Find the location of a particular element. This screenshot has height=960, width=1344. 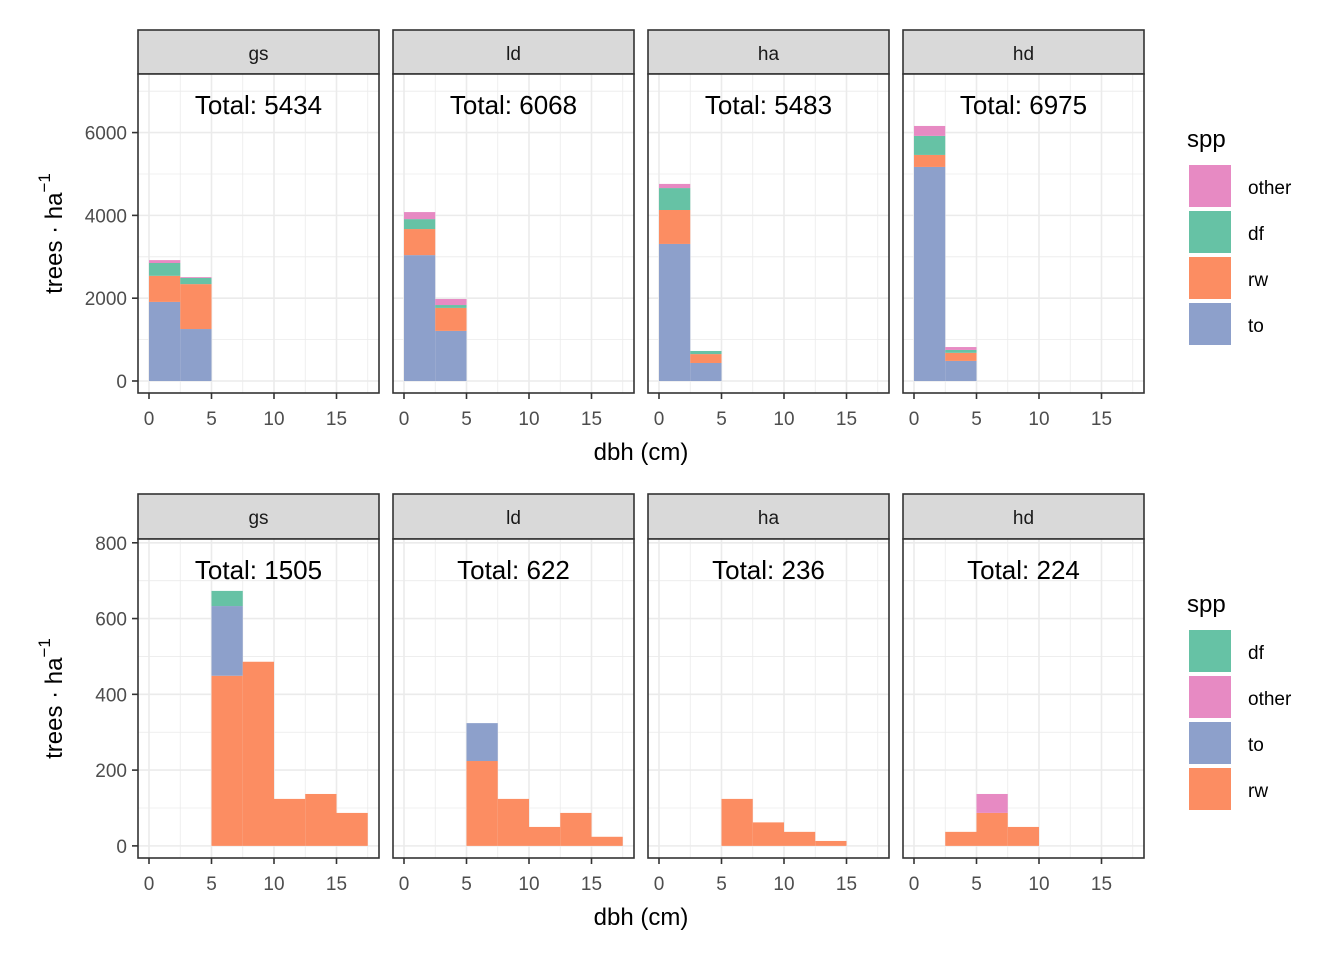

legend: spp other df rw to is located at coordinates (1239, 235).